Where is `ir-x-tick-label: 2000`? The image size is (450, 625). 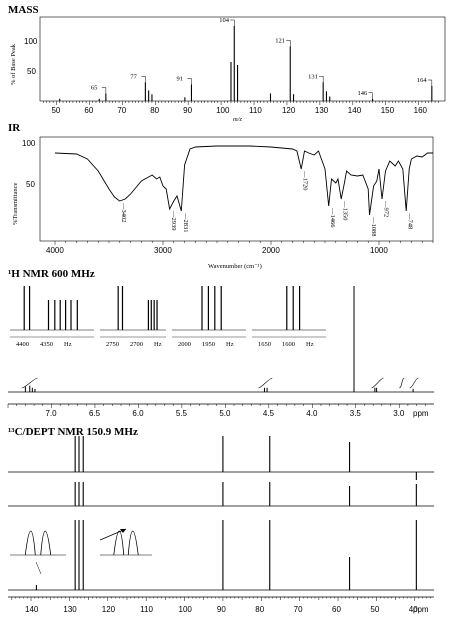
ir-x-tick-label: 2000 is located at coordinates (271, 250).